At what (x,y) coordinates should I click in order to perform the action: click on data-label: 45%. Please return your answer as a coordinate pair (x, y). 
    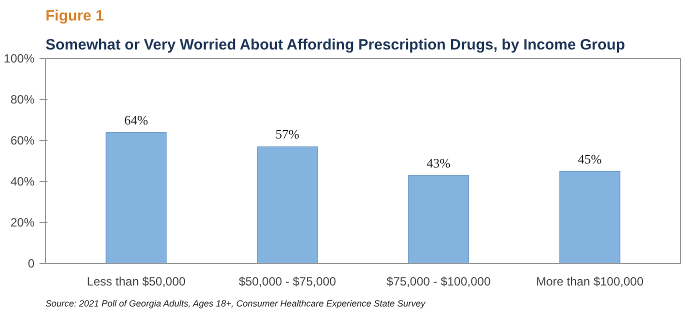
    Looking at the image, I should click on (590, 158).